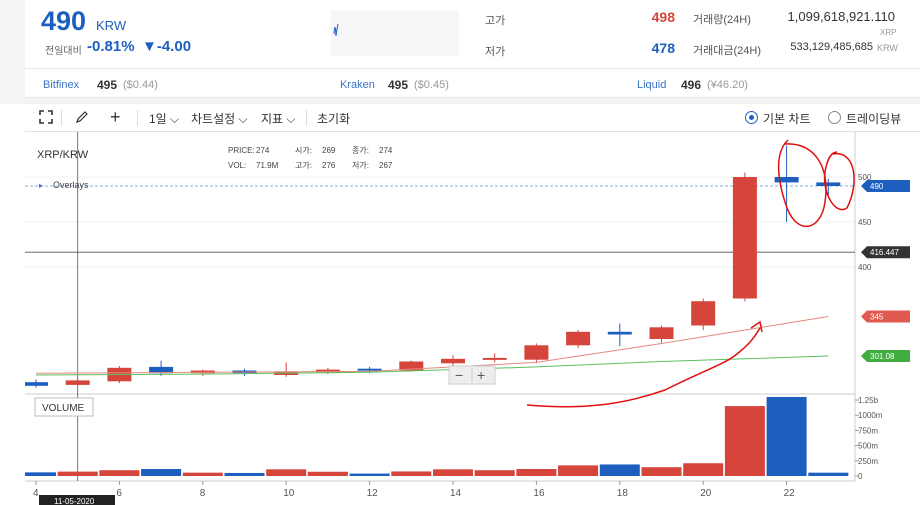 This screenshot has width=920, height=505. What do you see at coordinates (868, 446) in the screenshot?
I see `volume-tick-label: 500m` at bounding box center [868, 446].